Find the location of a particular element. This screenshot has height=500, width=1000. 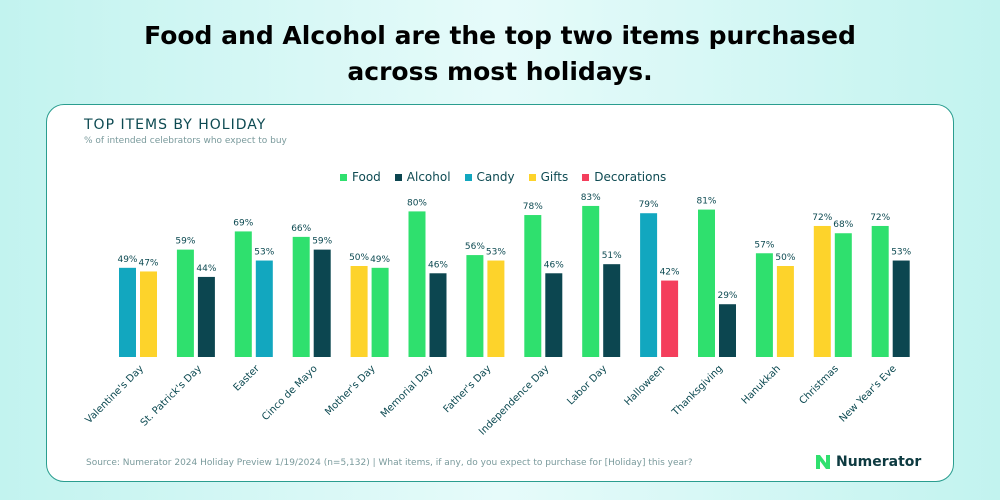

data-label: 79% is located at coordinates (649, 205).